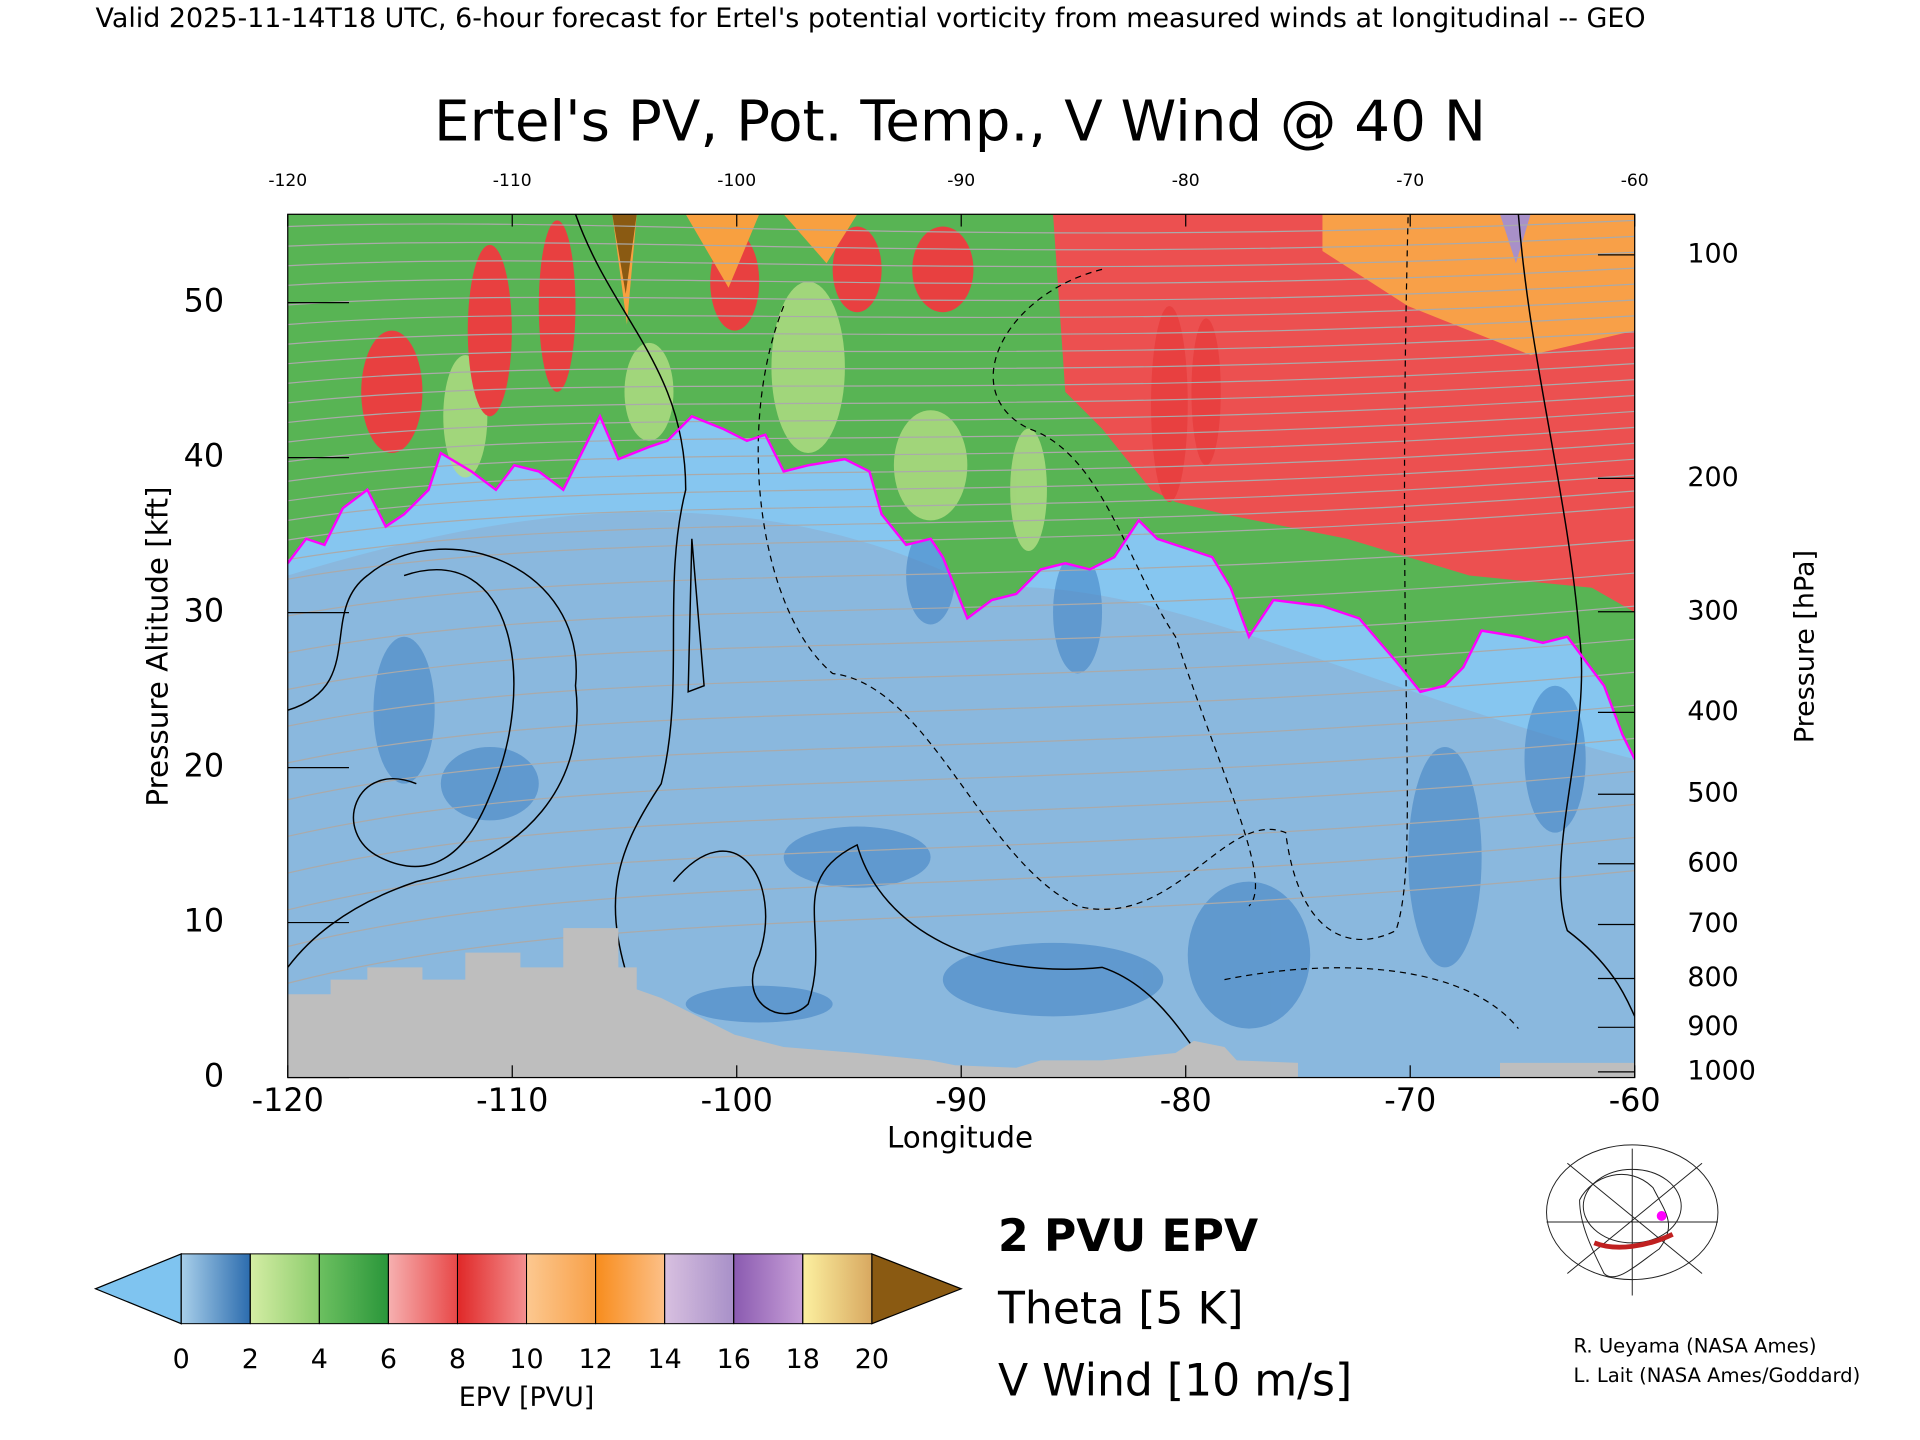 This screenshot has width=1920, height=1440. What do you see at coordinates (388, 1359) in the screenshot?
I see `colorbar-tick-label: 6` at bounding box center [388, 1359].